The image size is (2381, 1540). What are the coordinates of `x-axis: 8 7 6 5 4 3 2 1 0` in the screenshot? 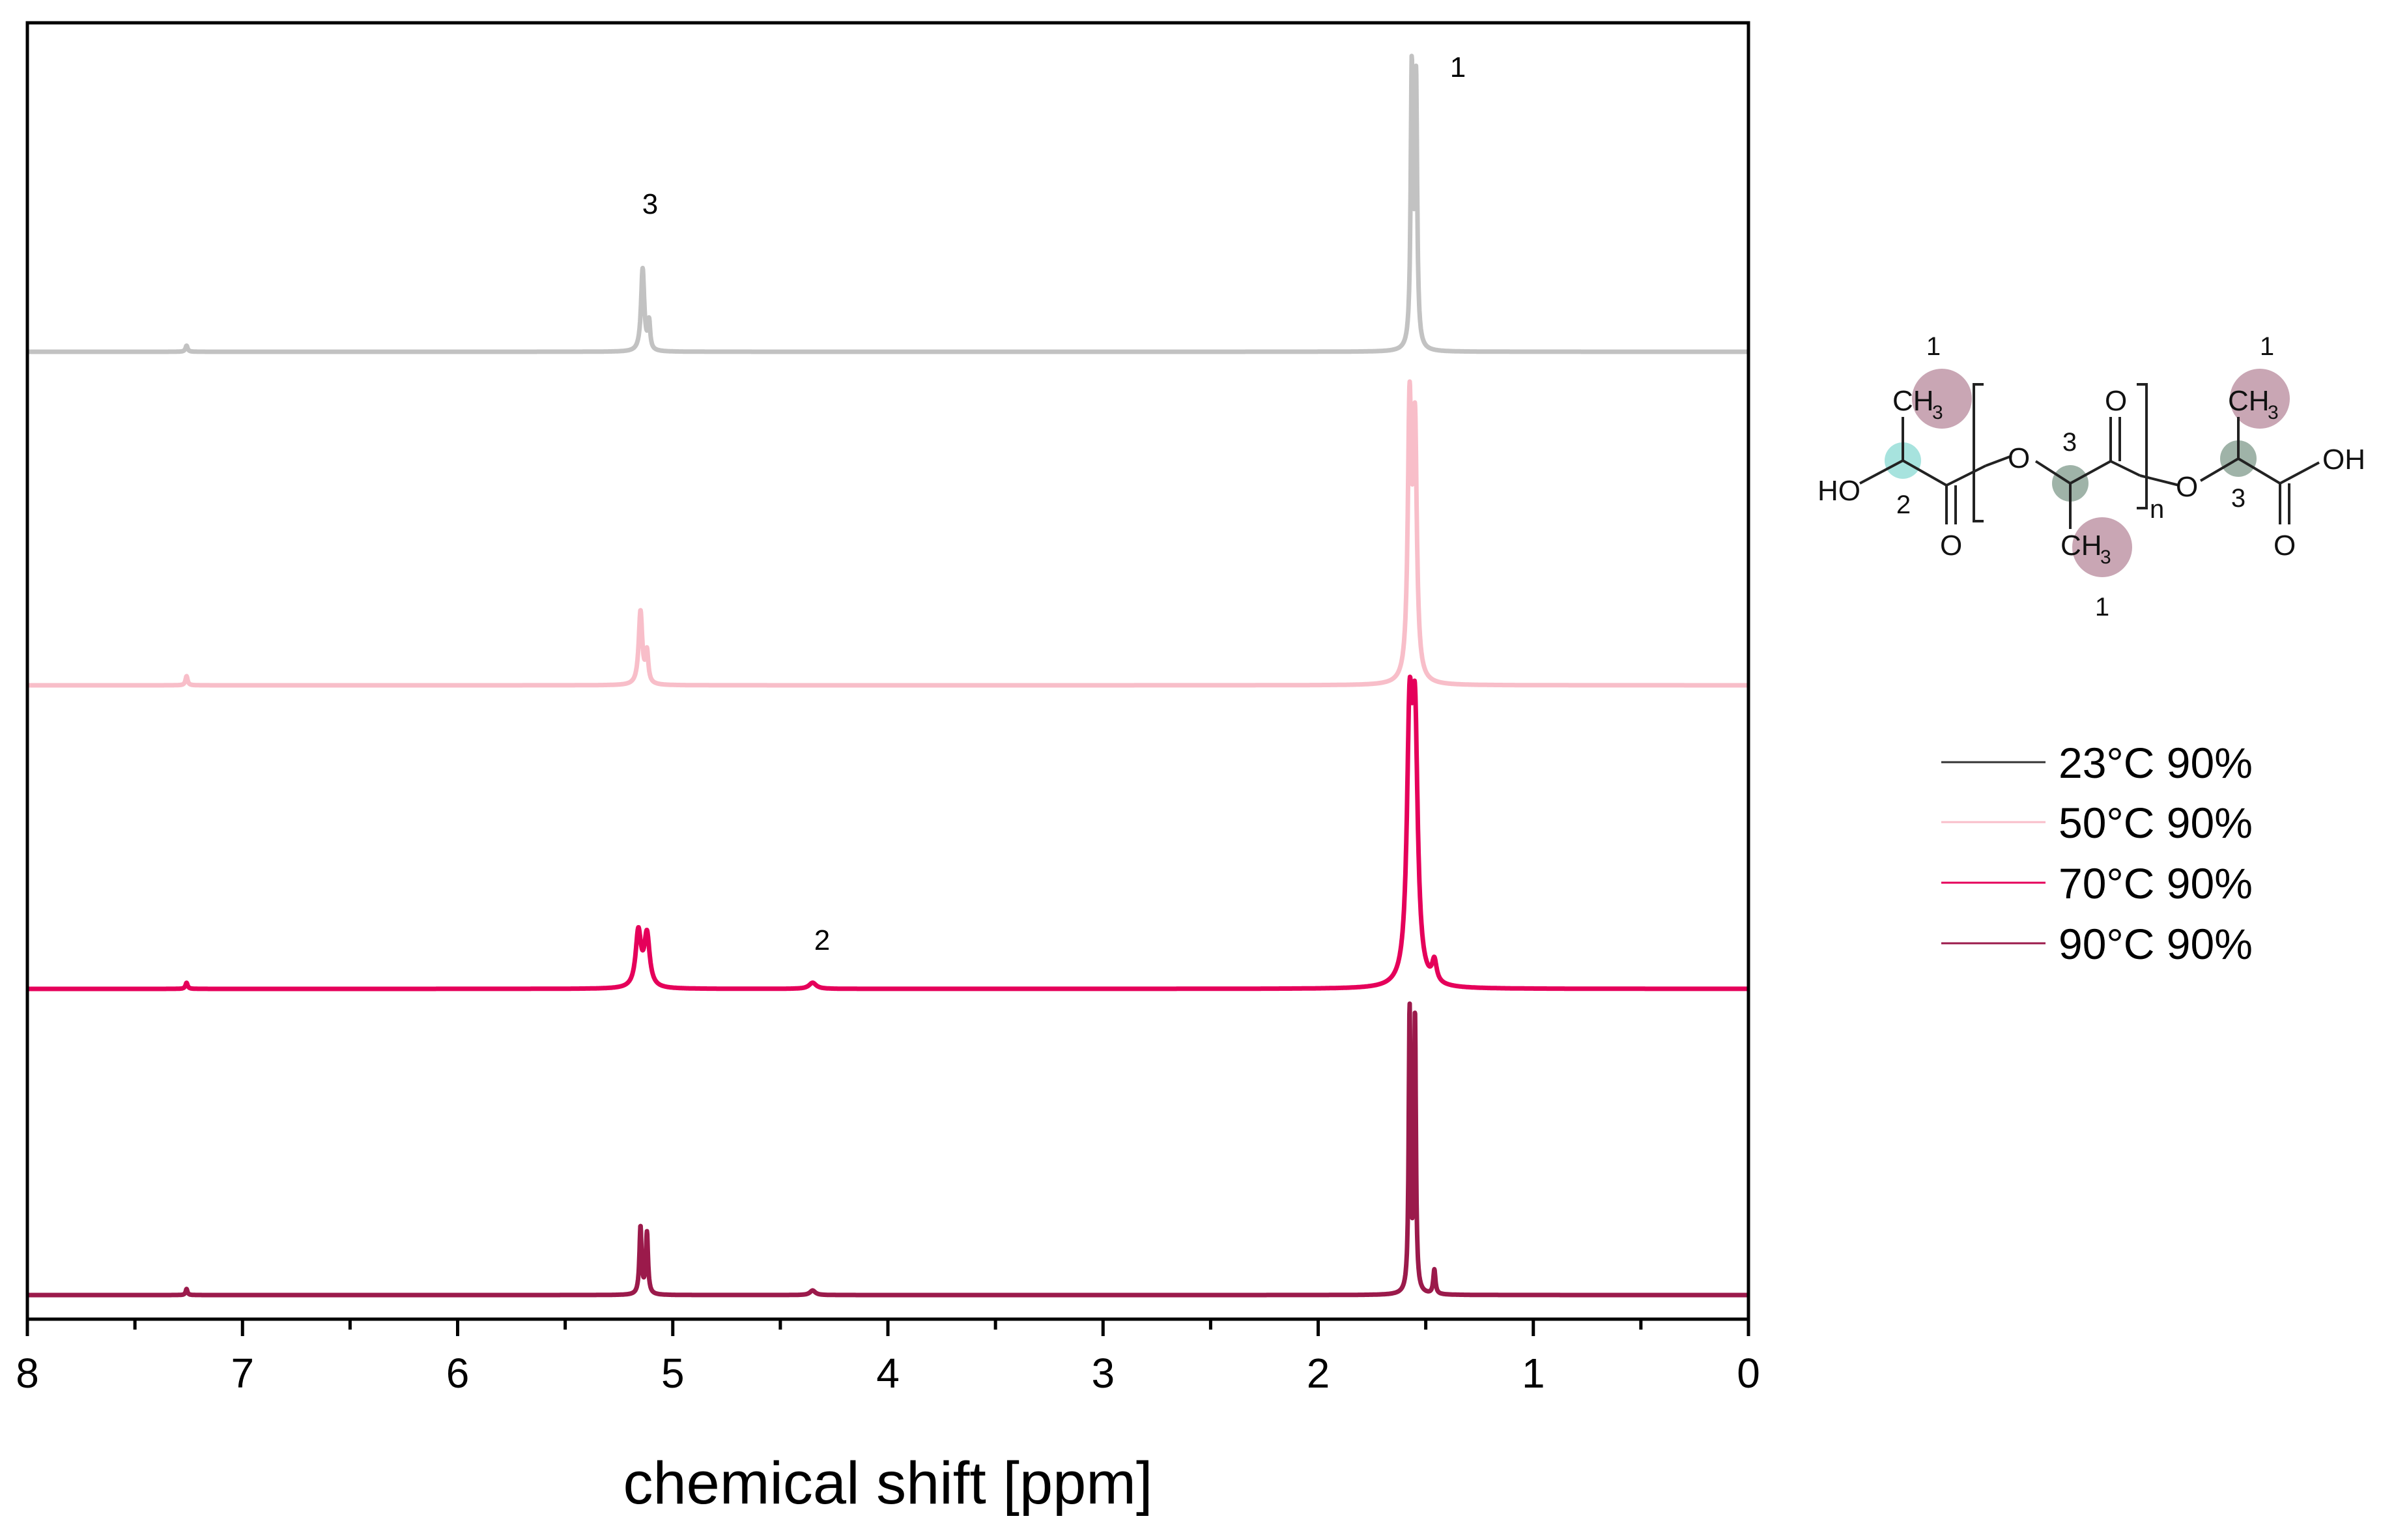 It's located at (888, 1358).